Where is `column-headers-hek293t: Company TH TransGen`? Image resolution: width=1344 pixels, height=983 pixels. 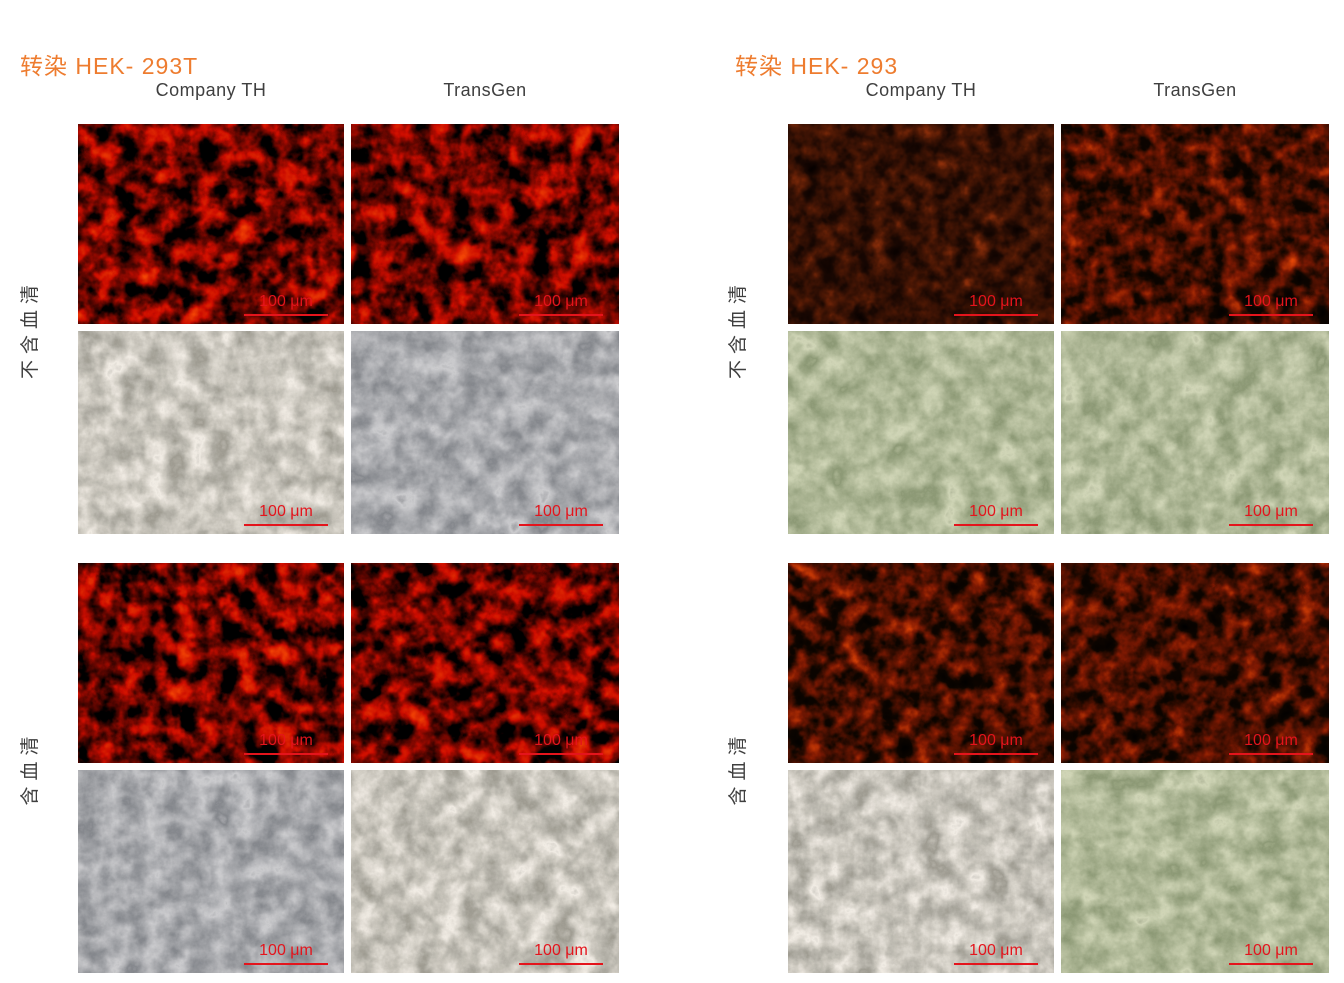 column-headers-hek293t: Company TH TransGen is located at coordinates (348, 90).